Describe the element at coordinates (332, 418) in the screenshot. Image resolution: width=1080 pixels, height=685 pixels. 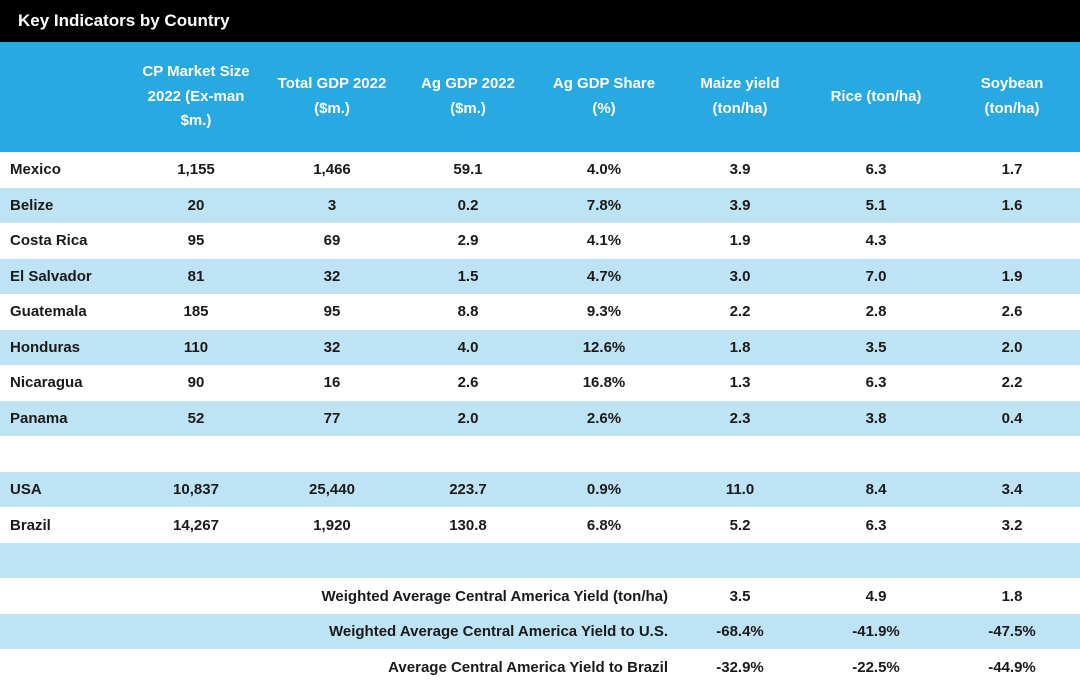
I see `value-cell: 77` at that location.